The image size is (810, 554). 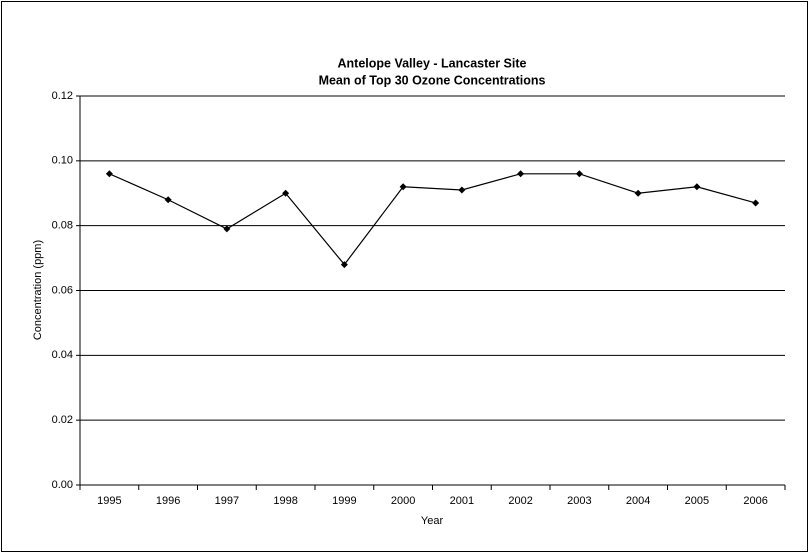 I want to click on y-tick-label: 0.08, so click(x=62, y=226).